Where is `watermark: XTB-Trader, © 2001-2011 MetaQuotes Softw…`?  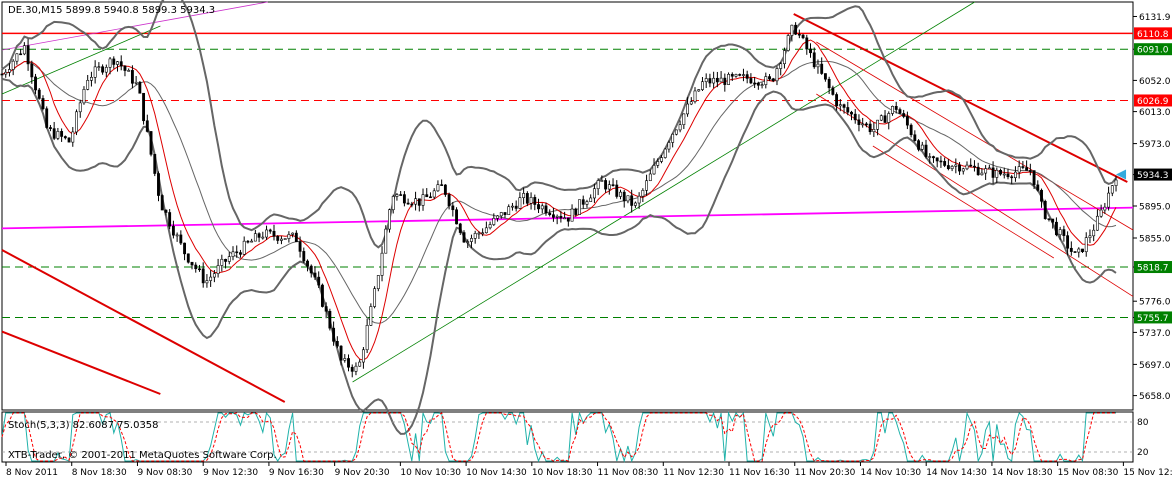 watermark: XTB-Trader, © 2001-2011 MetaQuotes Softw… is located at coordinates (142, 455).